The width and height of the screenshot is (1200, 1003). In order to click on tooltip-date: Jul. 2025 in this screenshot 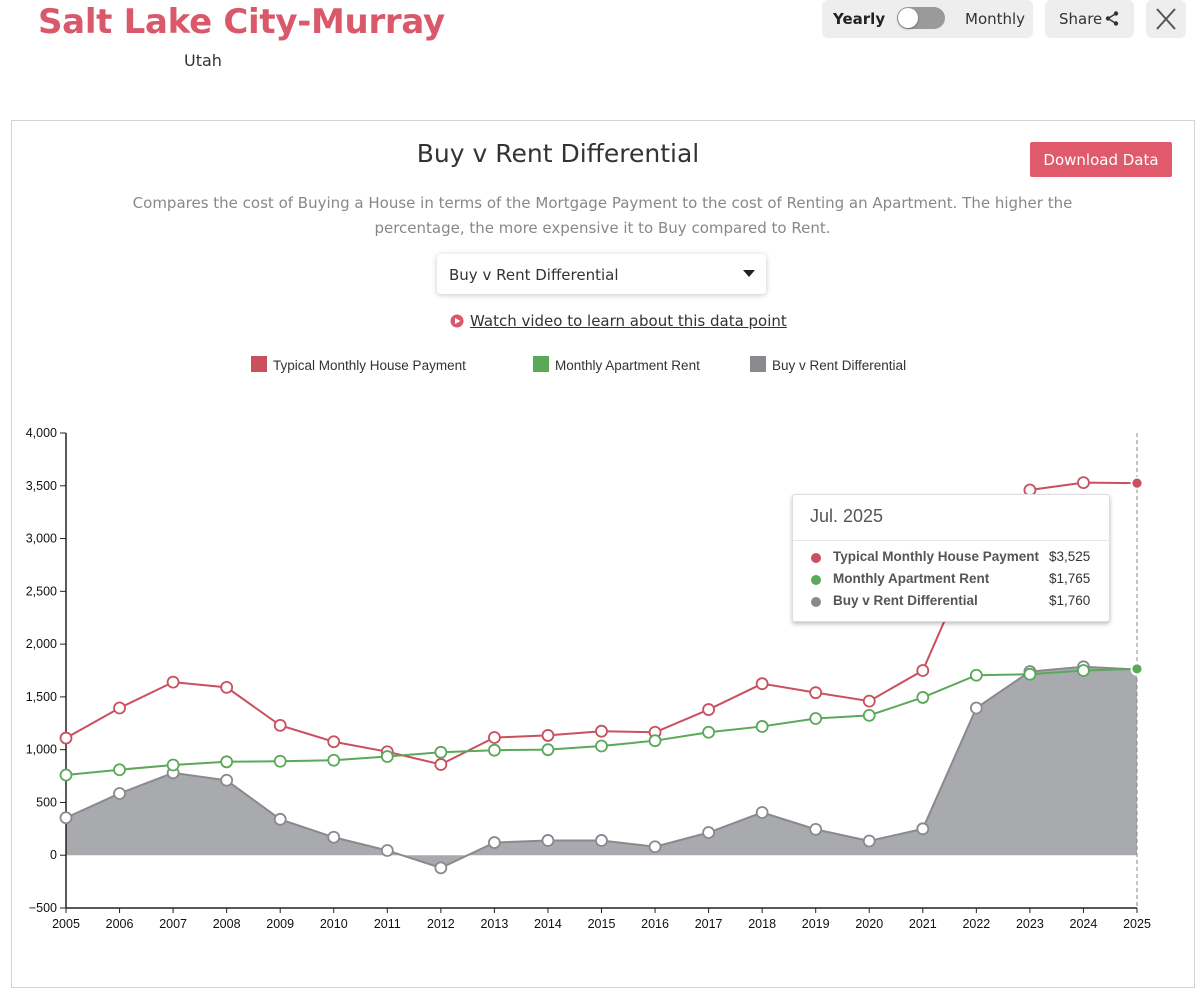, I will do `click(847, 516)`.